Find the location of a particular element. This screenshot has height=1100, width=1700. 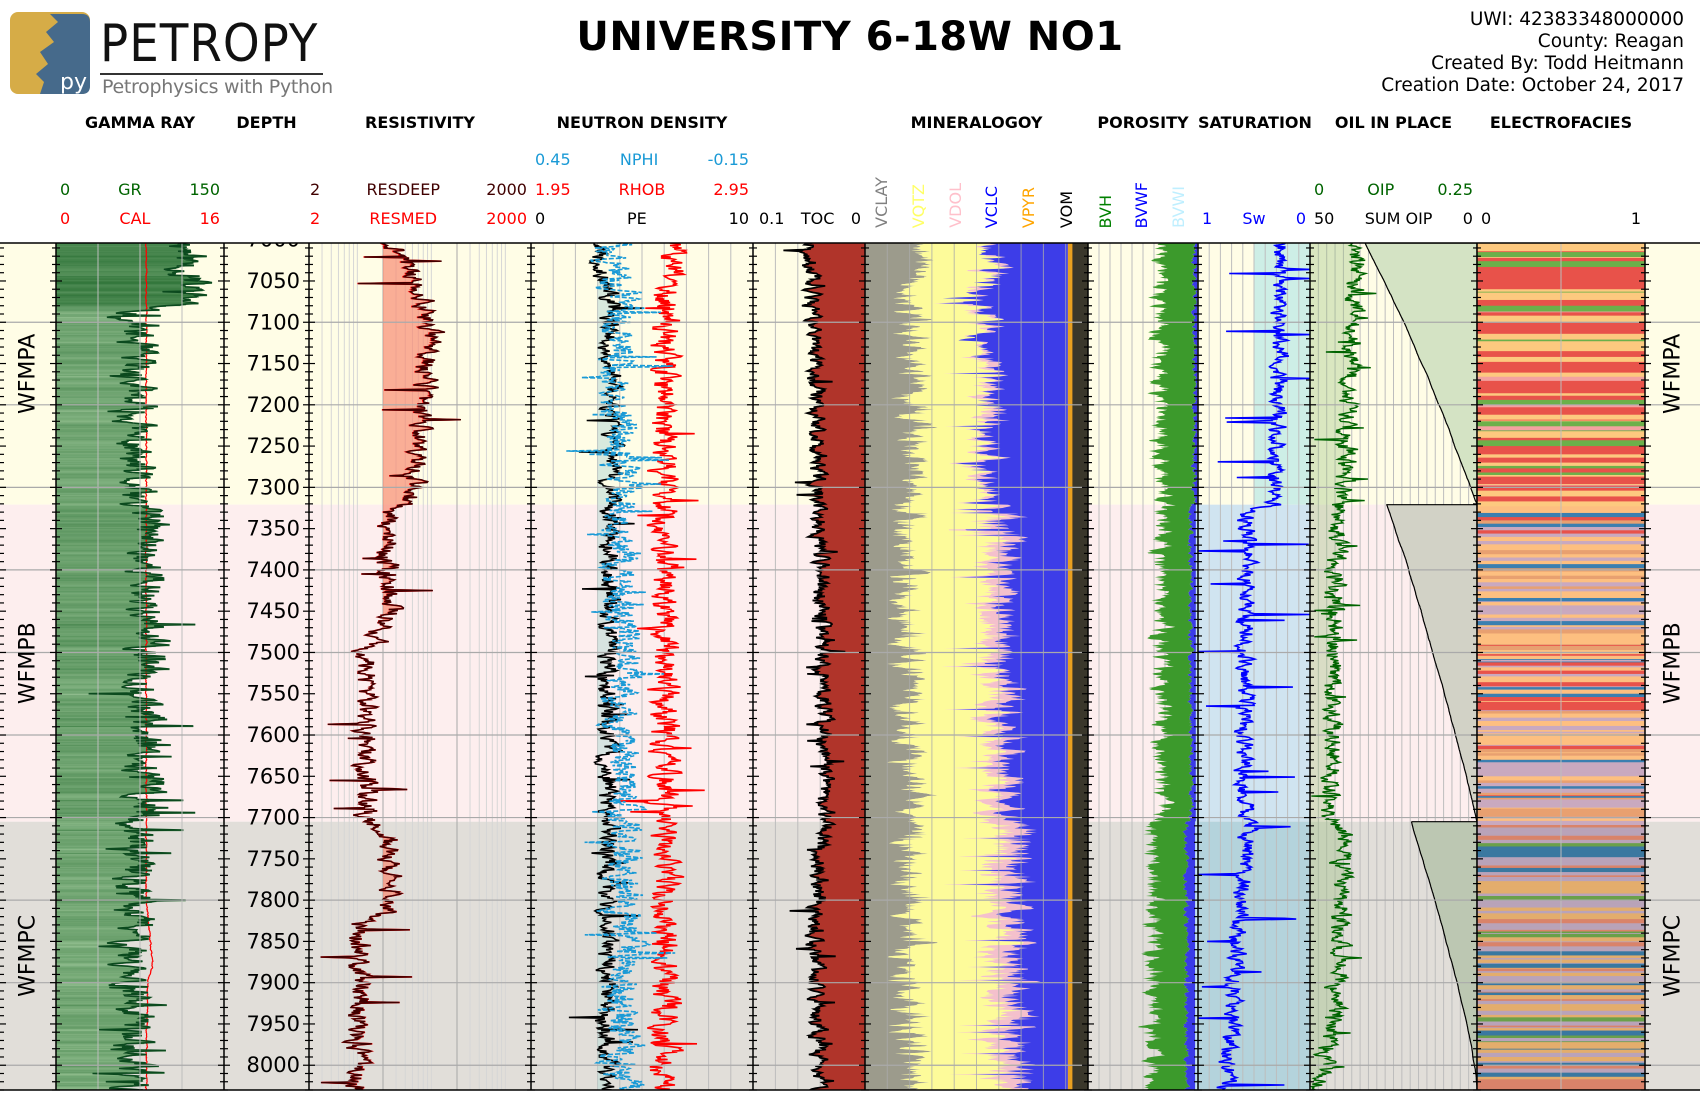

creation-date-text: Creation Date: October 24, 2017 is located at coordinates (1532, 85).